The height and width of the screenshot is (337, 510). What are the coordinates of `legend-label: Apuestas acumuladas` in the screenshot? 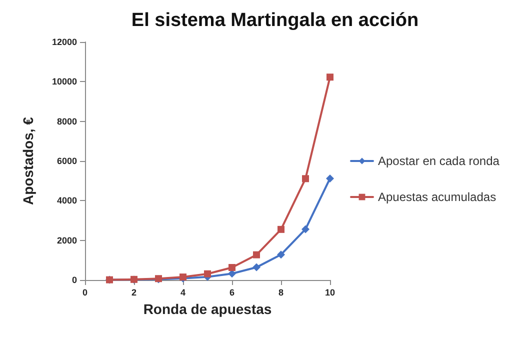 It's located at (437, 197).